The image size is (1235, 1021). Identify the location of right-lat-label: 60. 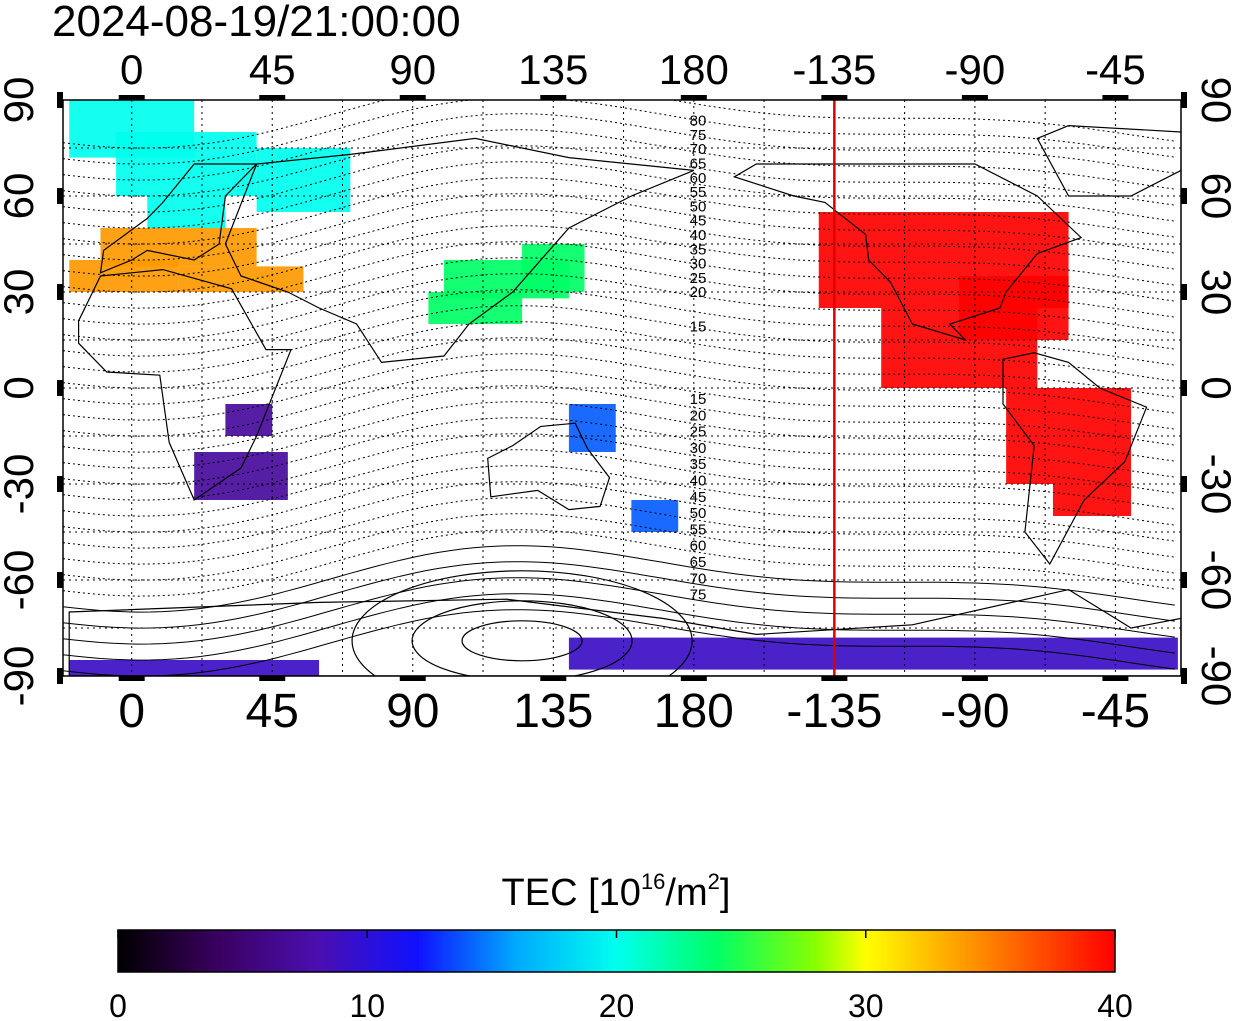
(1214, 196).